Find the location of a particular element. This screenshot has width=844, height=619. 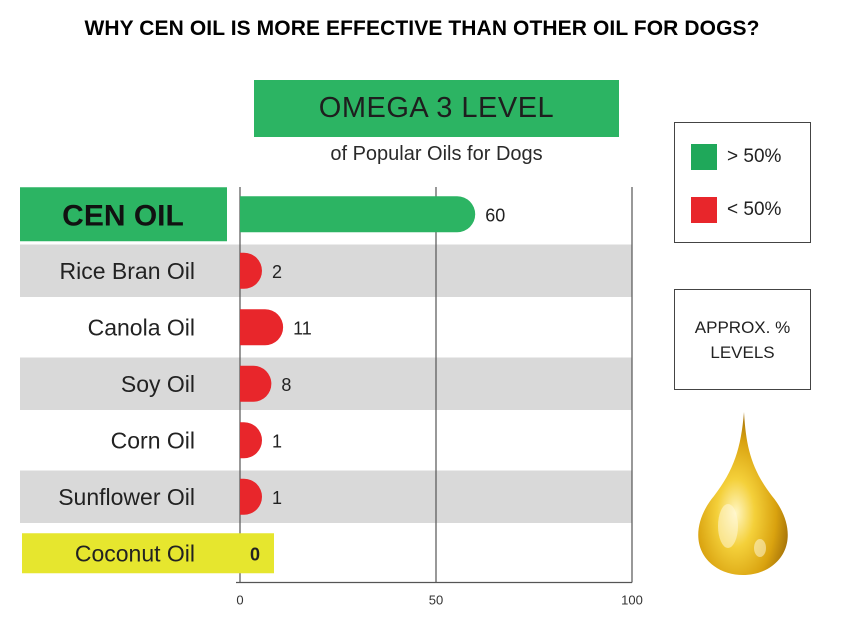

category-label: Coconut Oil is located at coordinates (135, 553).